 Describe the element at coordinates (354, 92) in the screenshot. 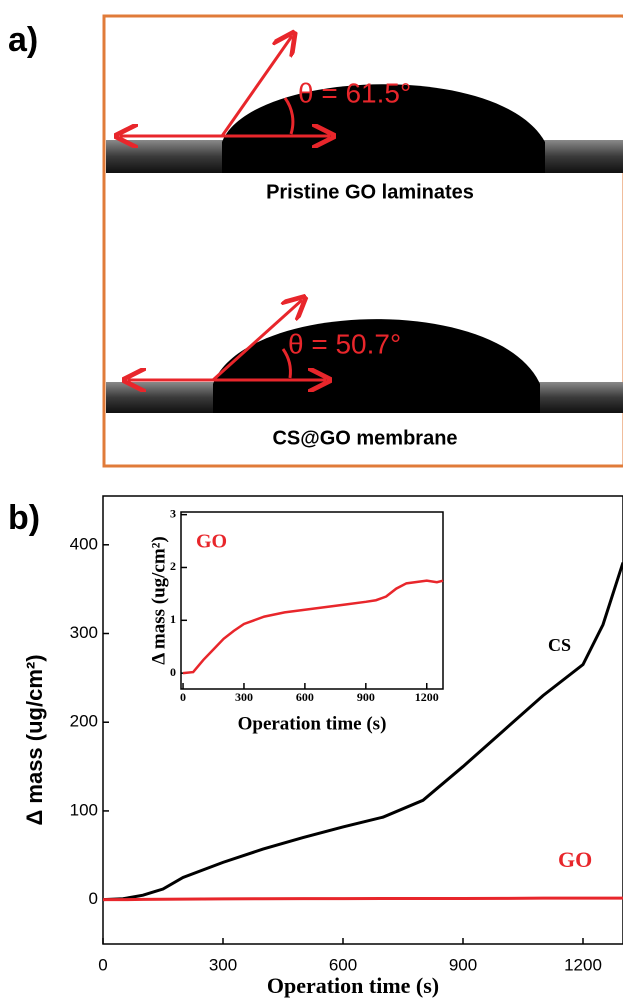

I see `angle-label: θ = 61.5°` at that location.